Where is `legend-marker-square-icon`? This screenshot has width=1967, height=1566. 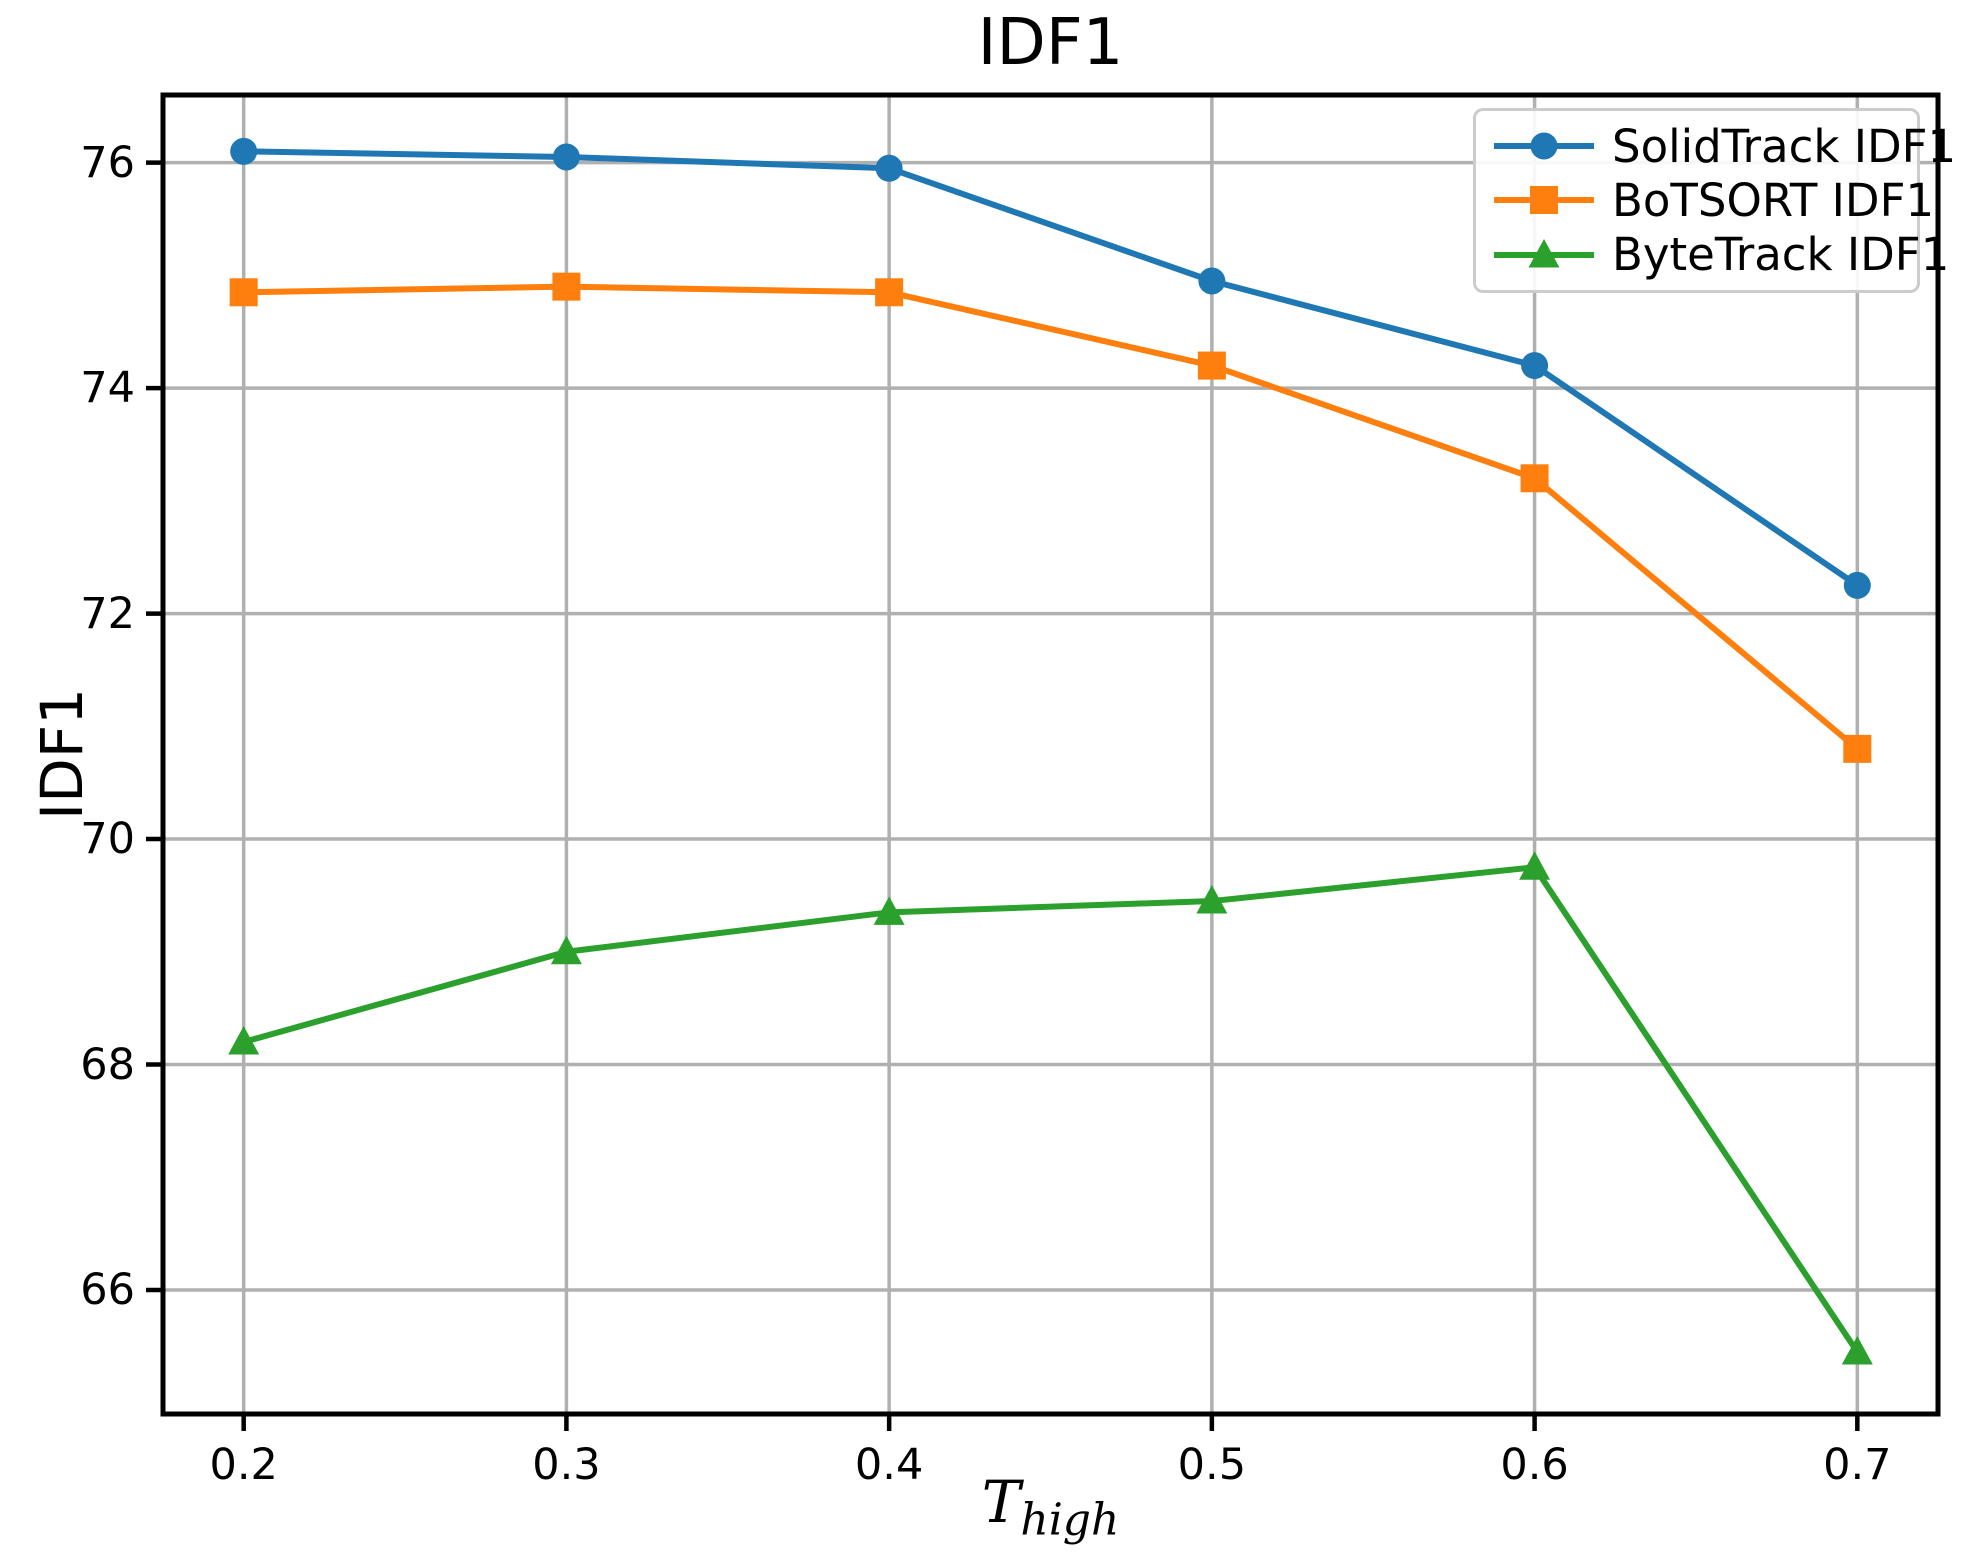
legend-marker-square-icon is located at coordinates (1544, 200).